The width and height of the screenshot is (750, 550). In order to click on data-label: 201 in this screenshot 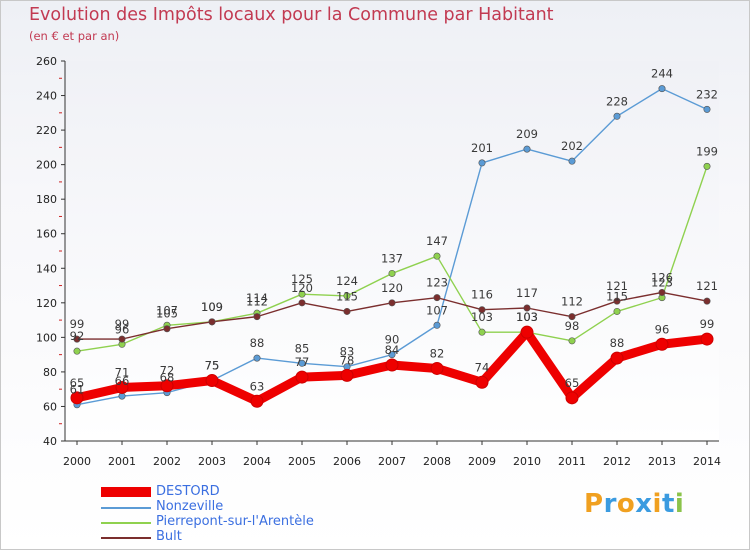, I will do `click(482, 148)`.